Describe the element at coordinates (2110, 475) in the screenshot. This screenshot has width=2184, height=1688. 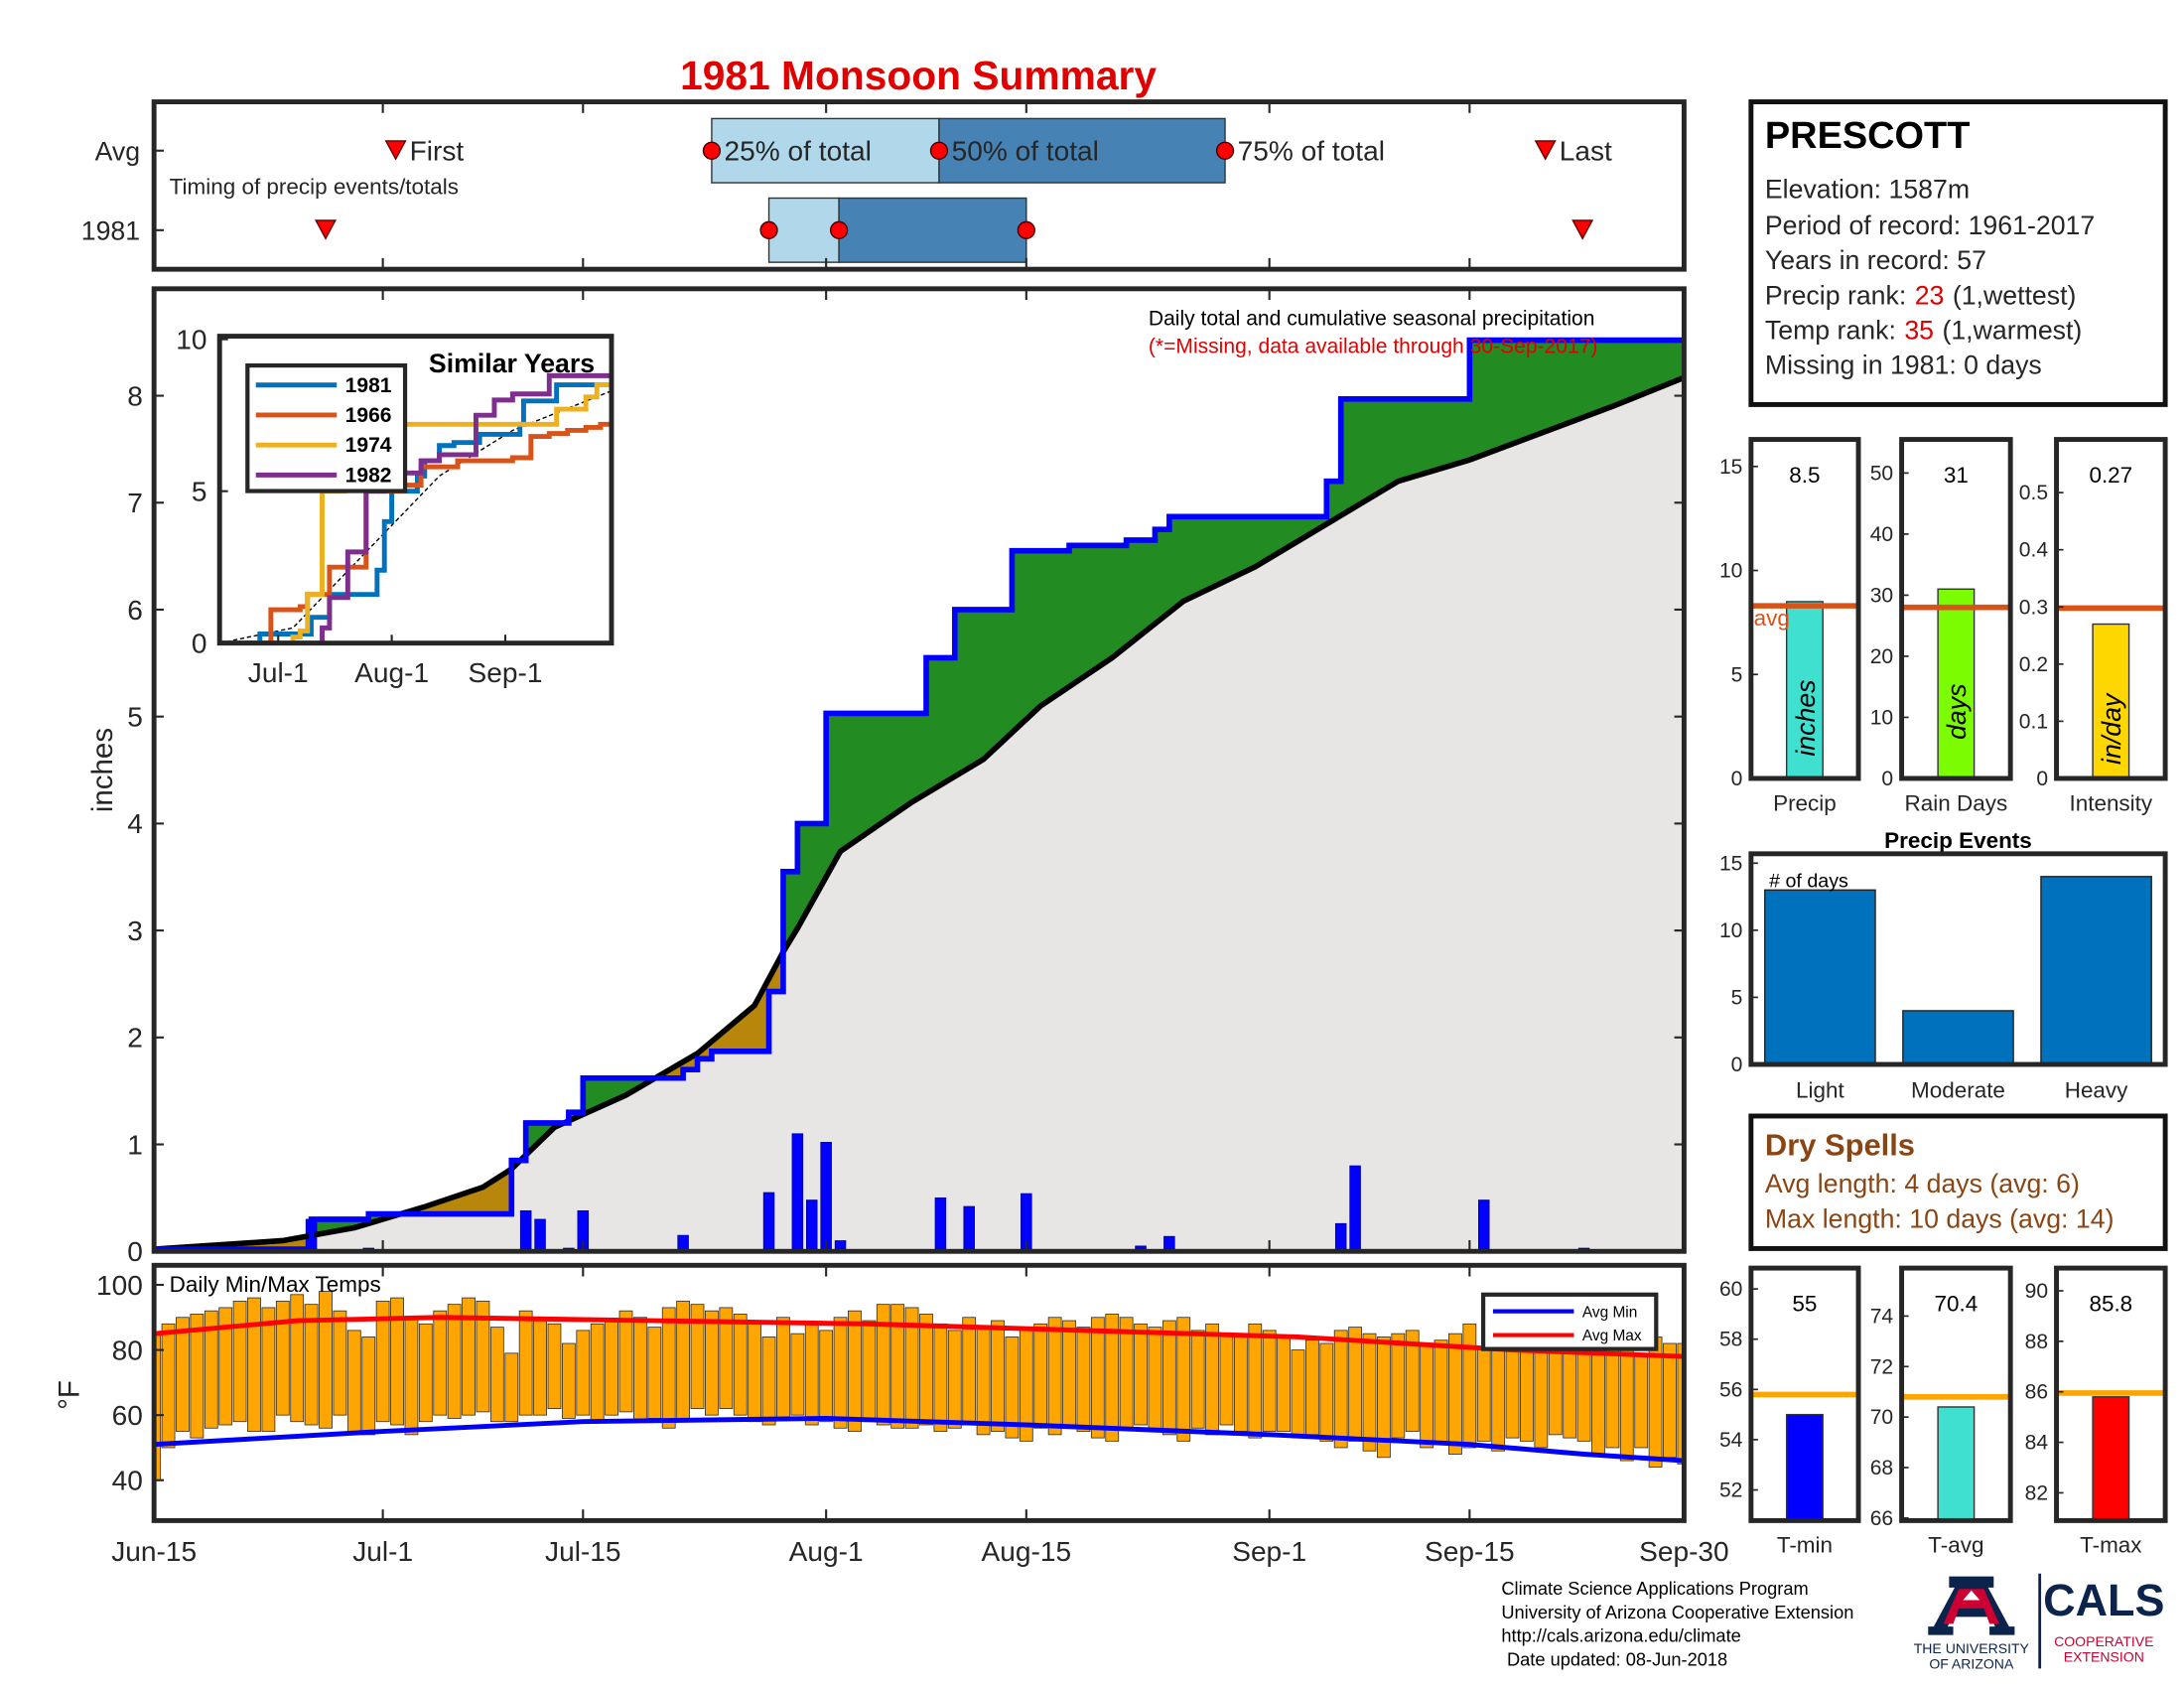
I see `value-label: 0.27` at that location.